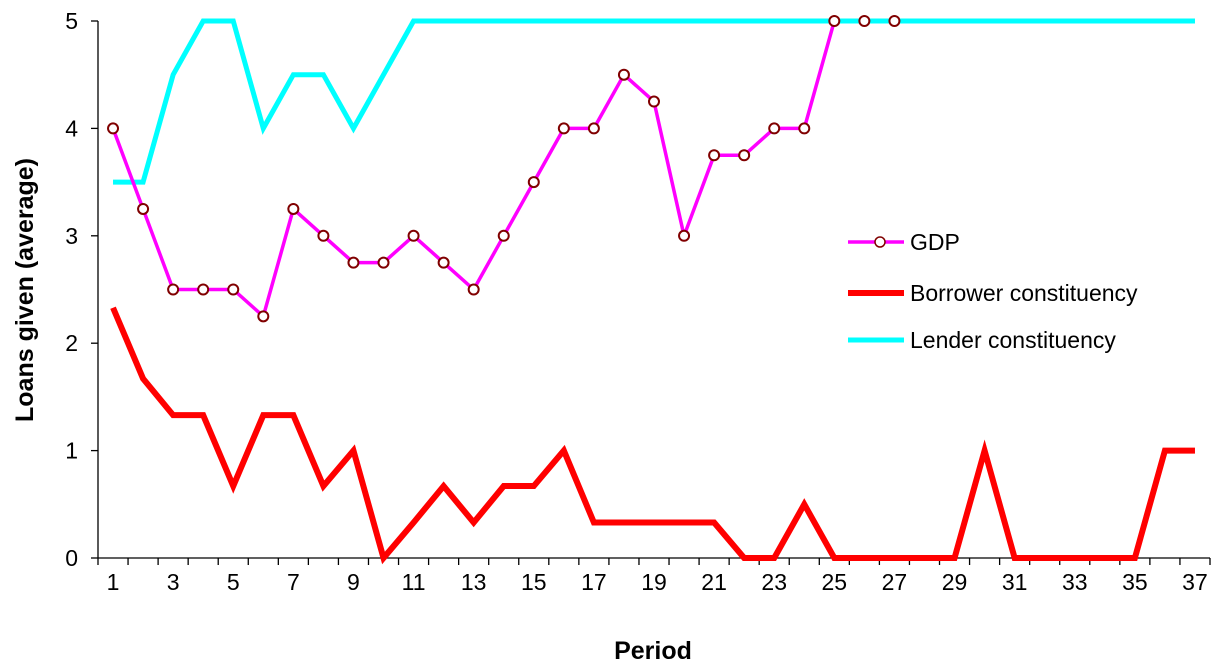 Image resolution: width=1227 pixels, height=668 pixels. I want to click on y-tick-label: 1, so click(71, 451).